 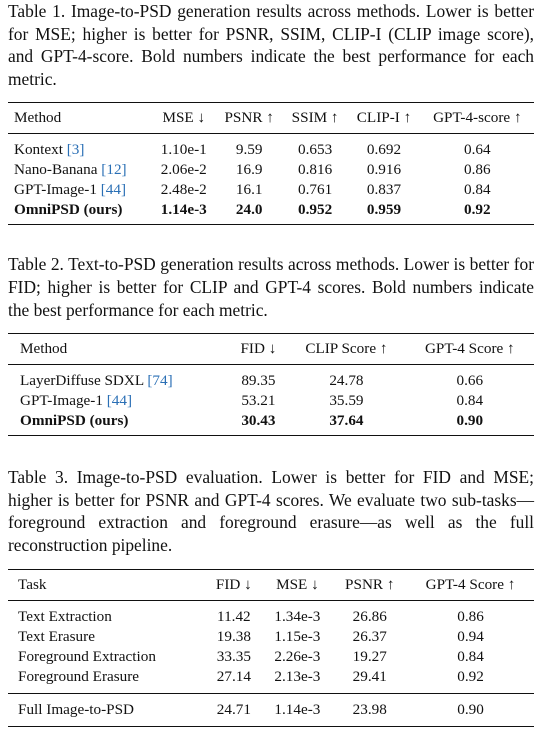 What do you see at coordinates (107, 709) in the screenshot?
I see `table-cell: Full Image-to-PSD` at bounding box center [107, 709].